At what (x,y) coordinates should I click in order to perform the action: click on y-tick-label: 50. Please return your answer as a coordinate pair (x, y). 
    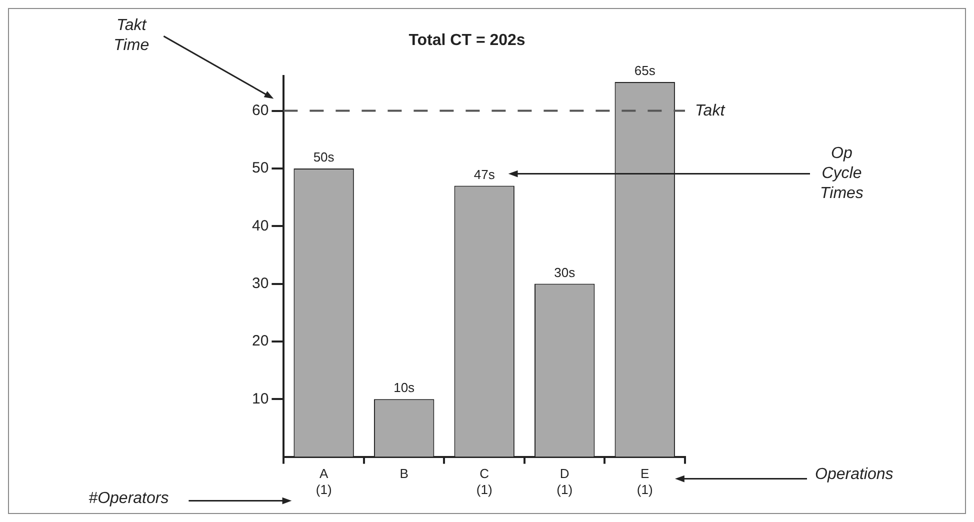
    Looking at the image, I should click on (260, 168).